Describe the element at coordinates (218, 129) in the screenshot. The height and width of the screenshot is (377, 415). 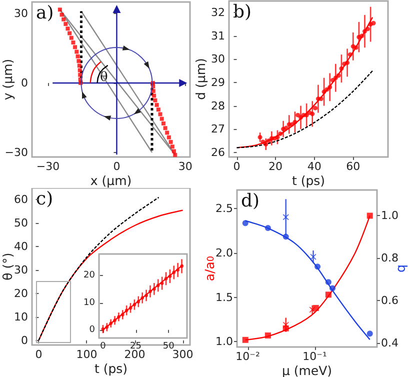
I see `y-tick-label: 27` at that location.